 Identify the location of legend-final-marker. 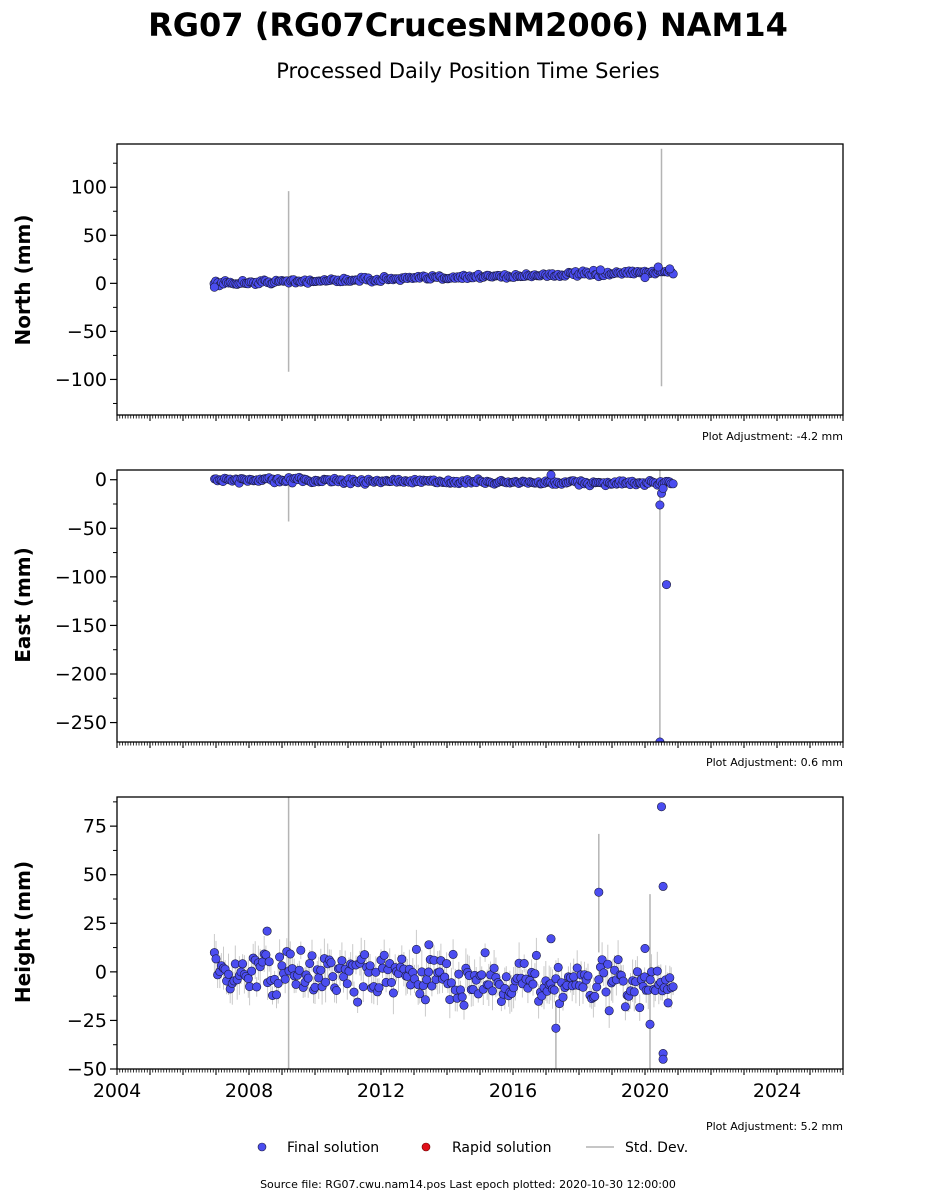
(262, 1147).